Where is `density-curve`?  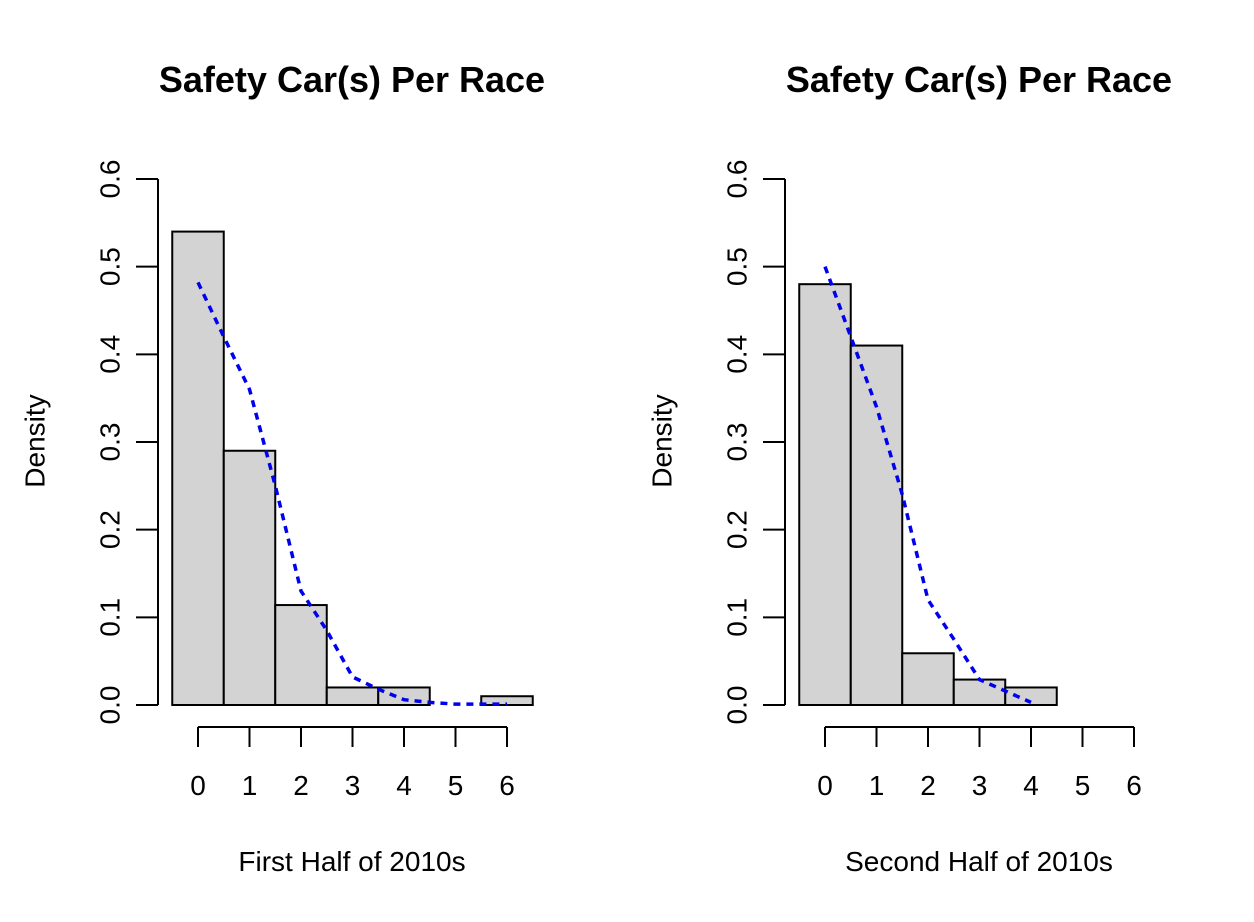 density-curve is located at coordinates (351, 493).